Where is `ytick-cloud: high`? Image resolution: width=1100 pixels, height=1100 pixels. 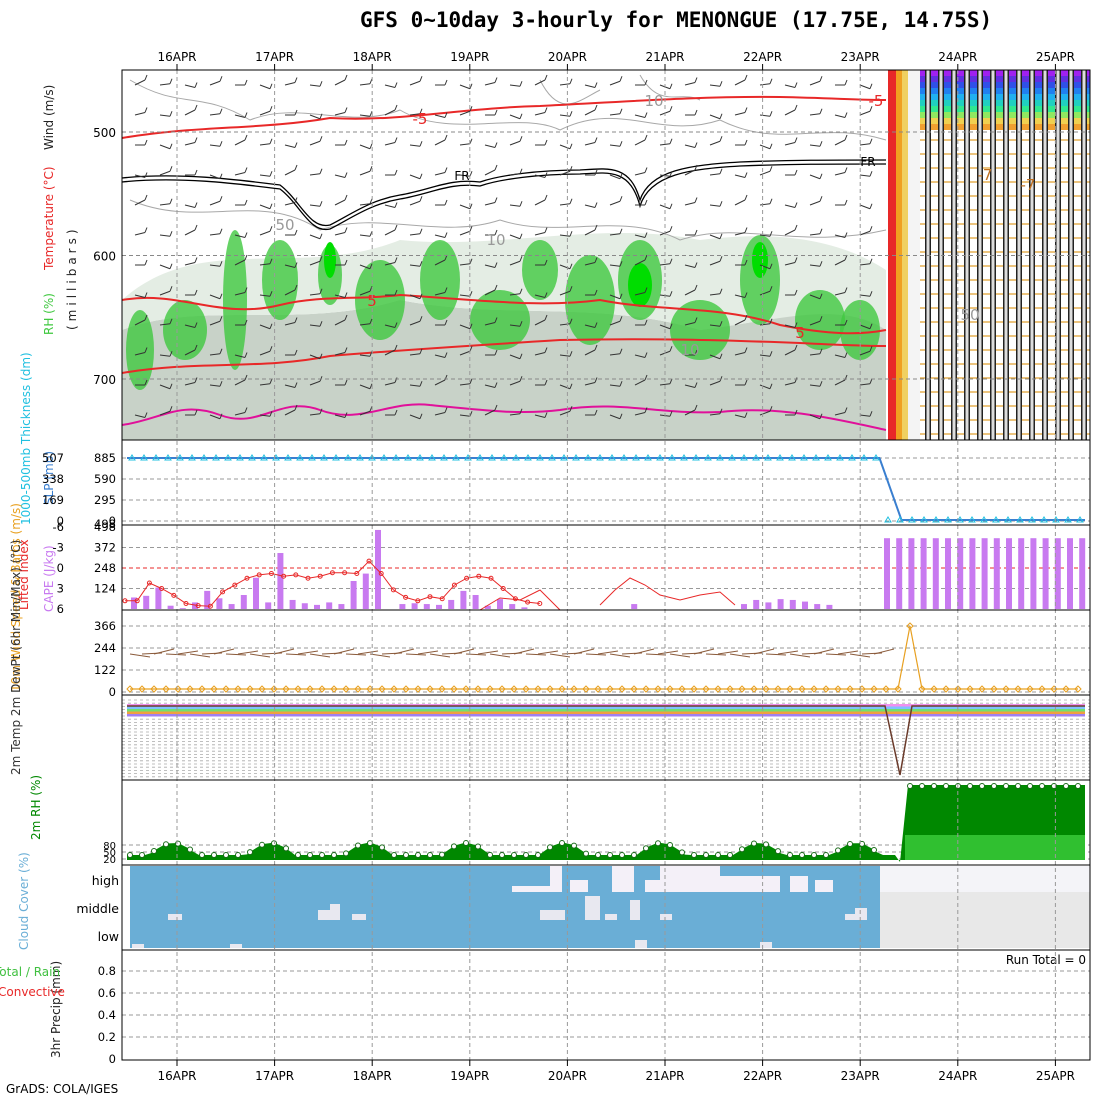 ytick-cloud: high is located at coordinates (105, 880).